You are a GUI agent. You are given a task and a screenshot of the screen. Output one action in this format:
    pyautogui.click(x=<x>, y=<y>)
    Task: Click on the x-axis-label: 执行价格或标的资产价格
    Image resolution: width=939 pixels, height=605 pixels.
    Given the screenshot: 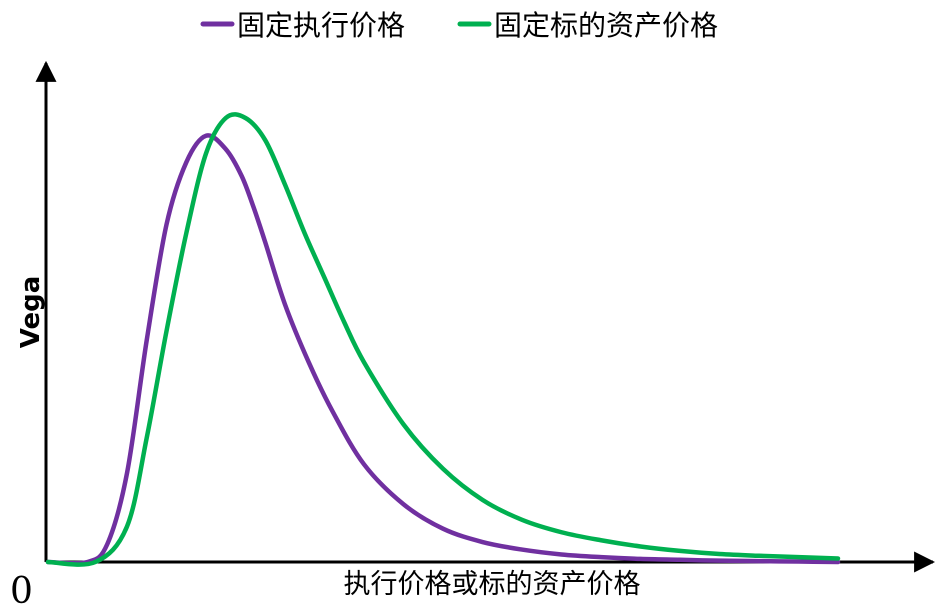 What is the action you would take?
    pyautogui.click(x=492, y=584)
    